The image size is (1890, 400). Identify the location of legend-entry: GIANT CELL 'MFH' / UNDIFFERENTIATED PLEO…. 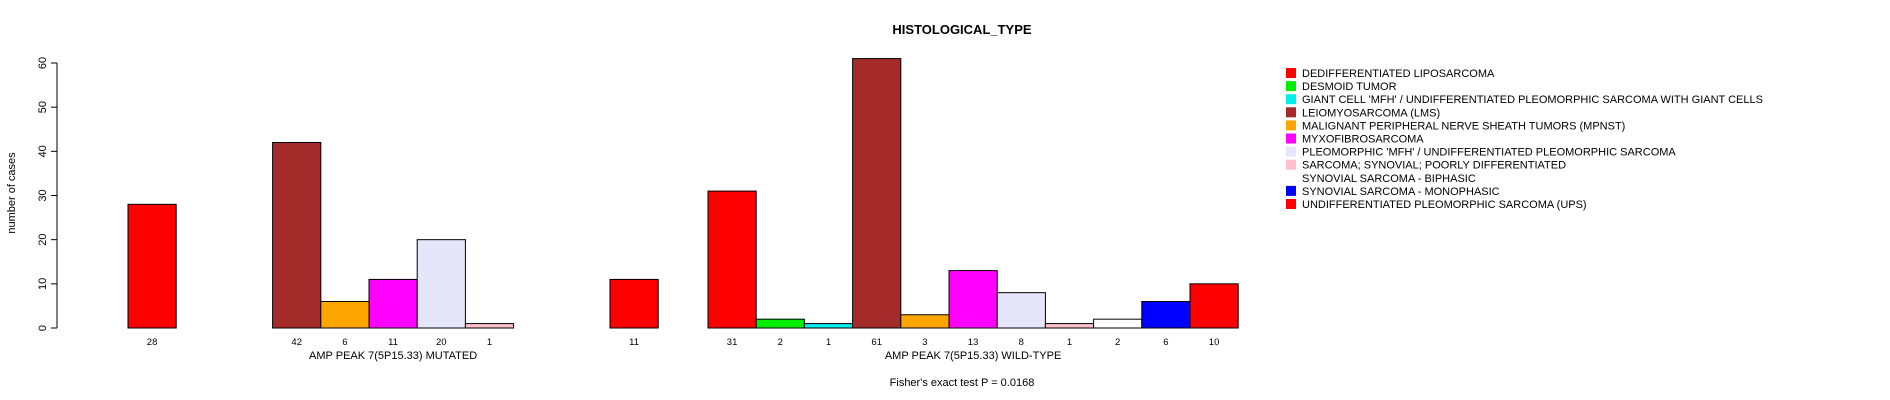
(1532, 100).